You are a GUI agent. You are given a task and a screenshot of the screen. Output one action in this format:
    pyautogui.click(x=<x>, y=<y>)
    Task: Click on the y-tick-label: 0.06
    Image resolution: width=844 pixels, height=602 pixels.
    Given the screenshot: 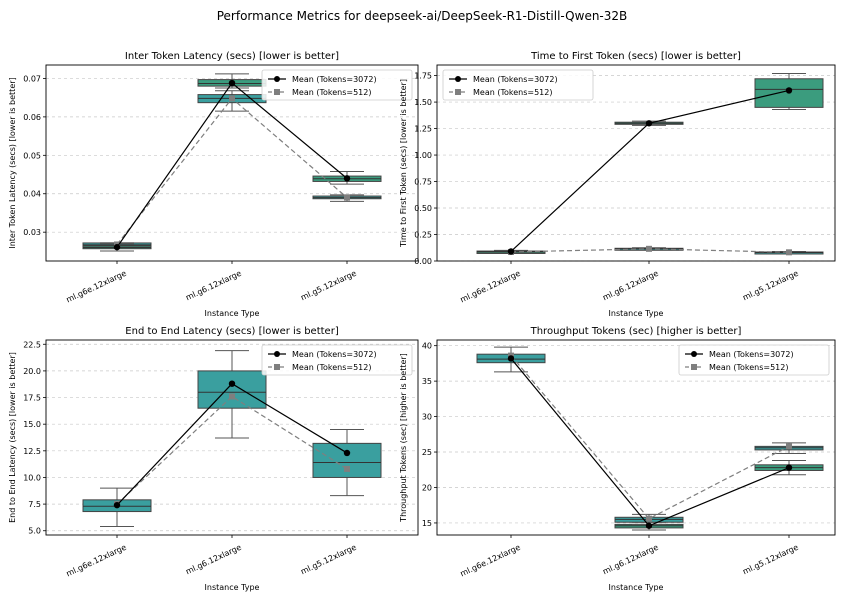 What is the action you would take?
    pyautogui.click(x=32, y=117)
    